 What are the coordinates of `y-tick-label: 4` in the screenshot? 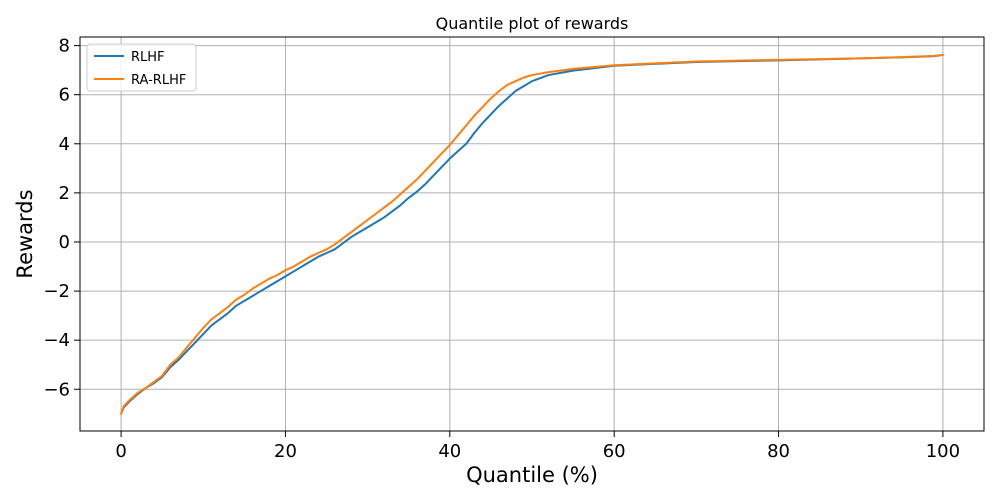 It's located at (64, 144).